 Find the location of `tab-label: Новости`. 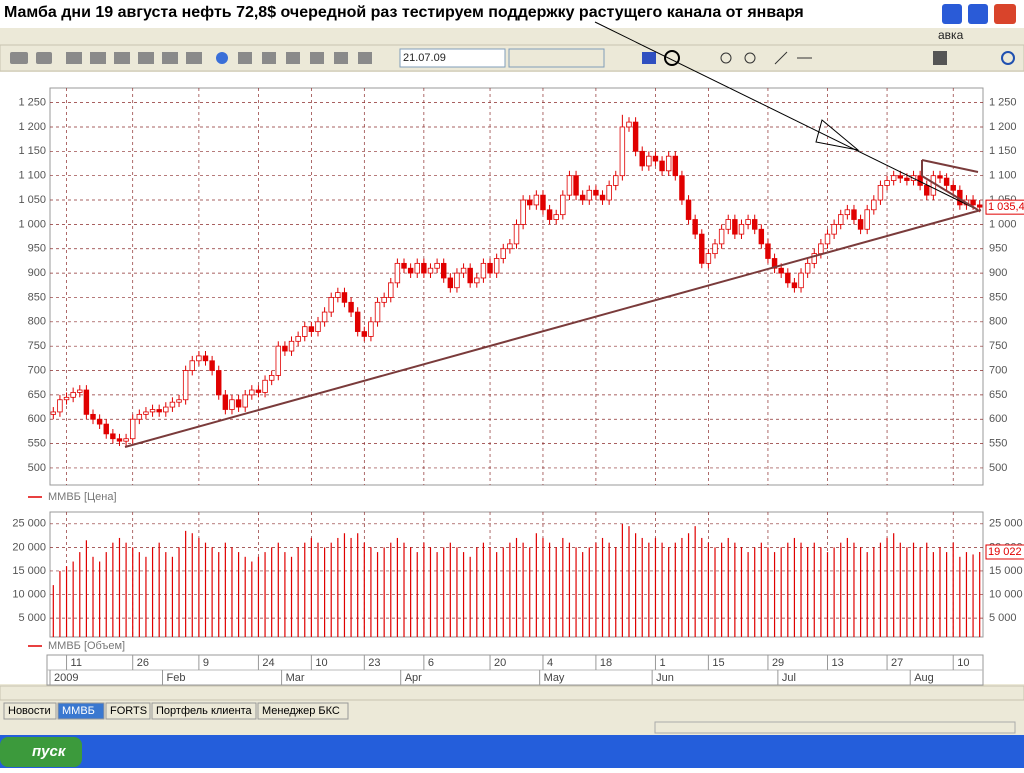

tab-label: Новости is located at coordinates (29, 711).